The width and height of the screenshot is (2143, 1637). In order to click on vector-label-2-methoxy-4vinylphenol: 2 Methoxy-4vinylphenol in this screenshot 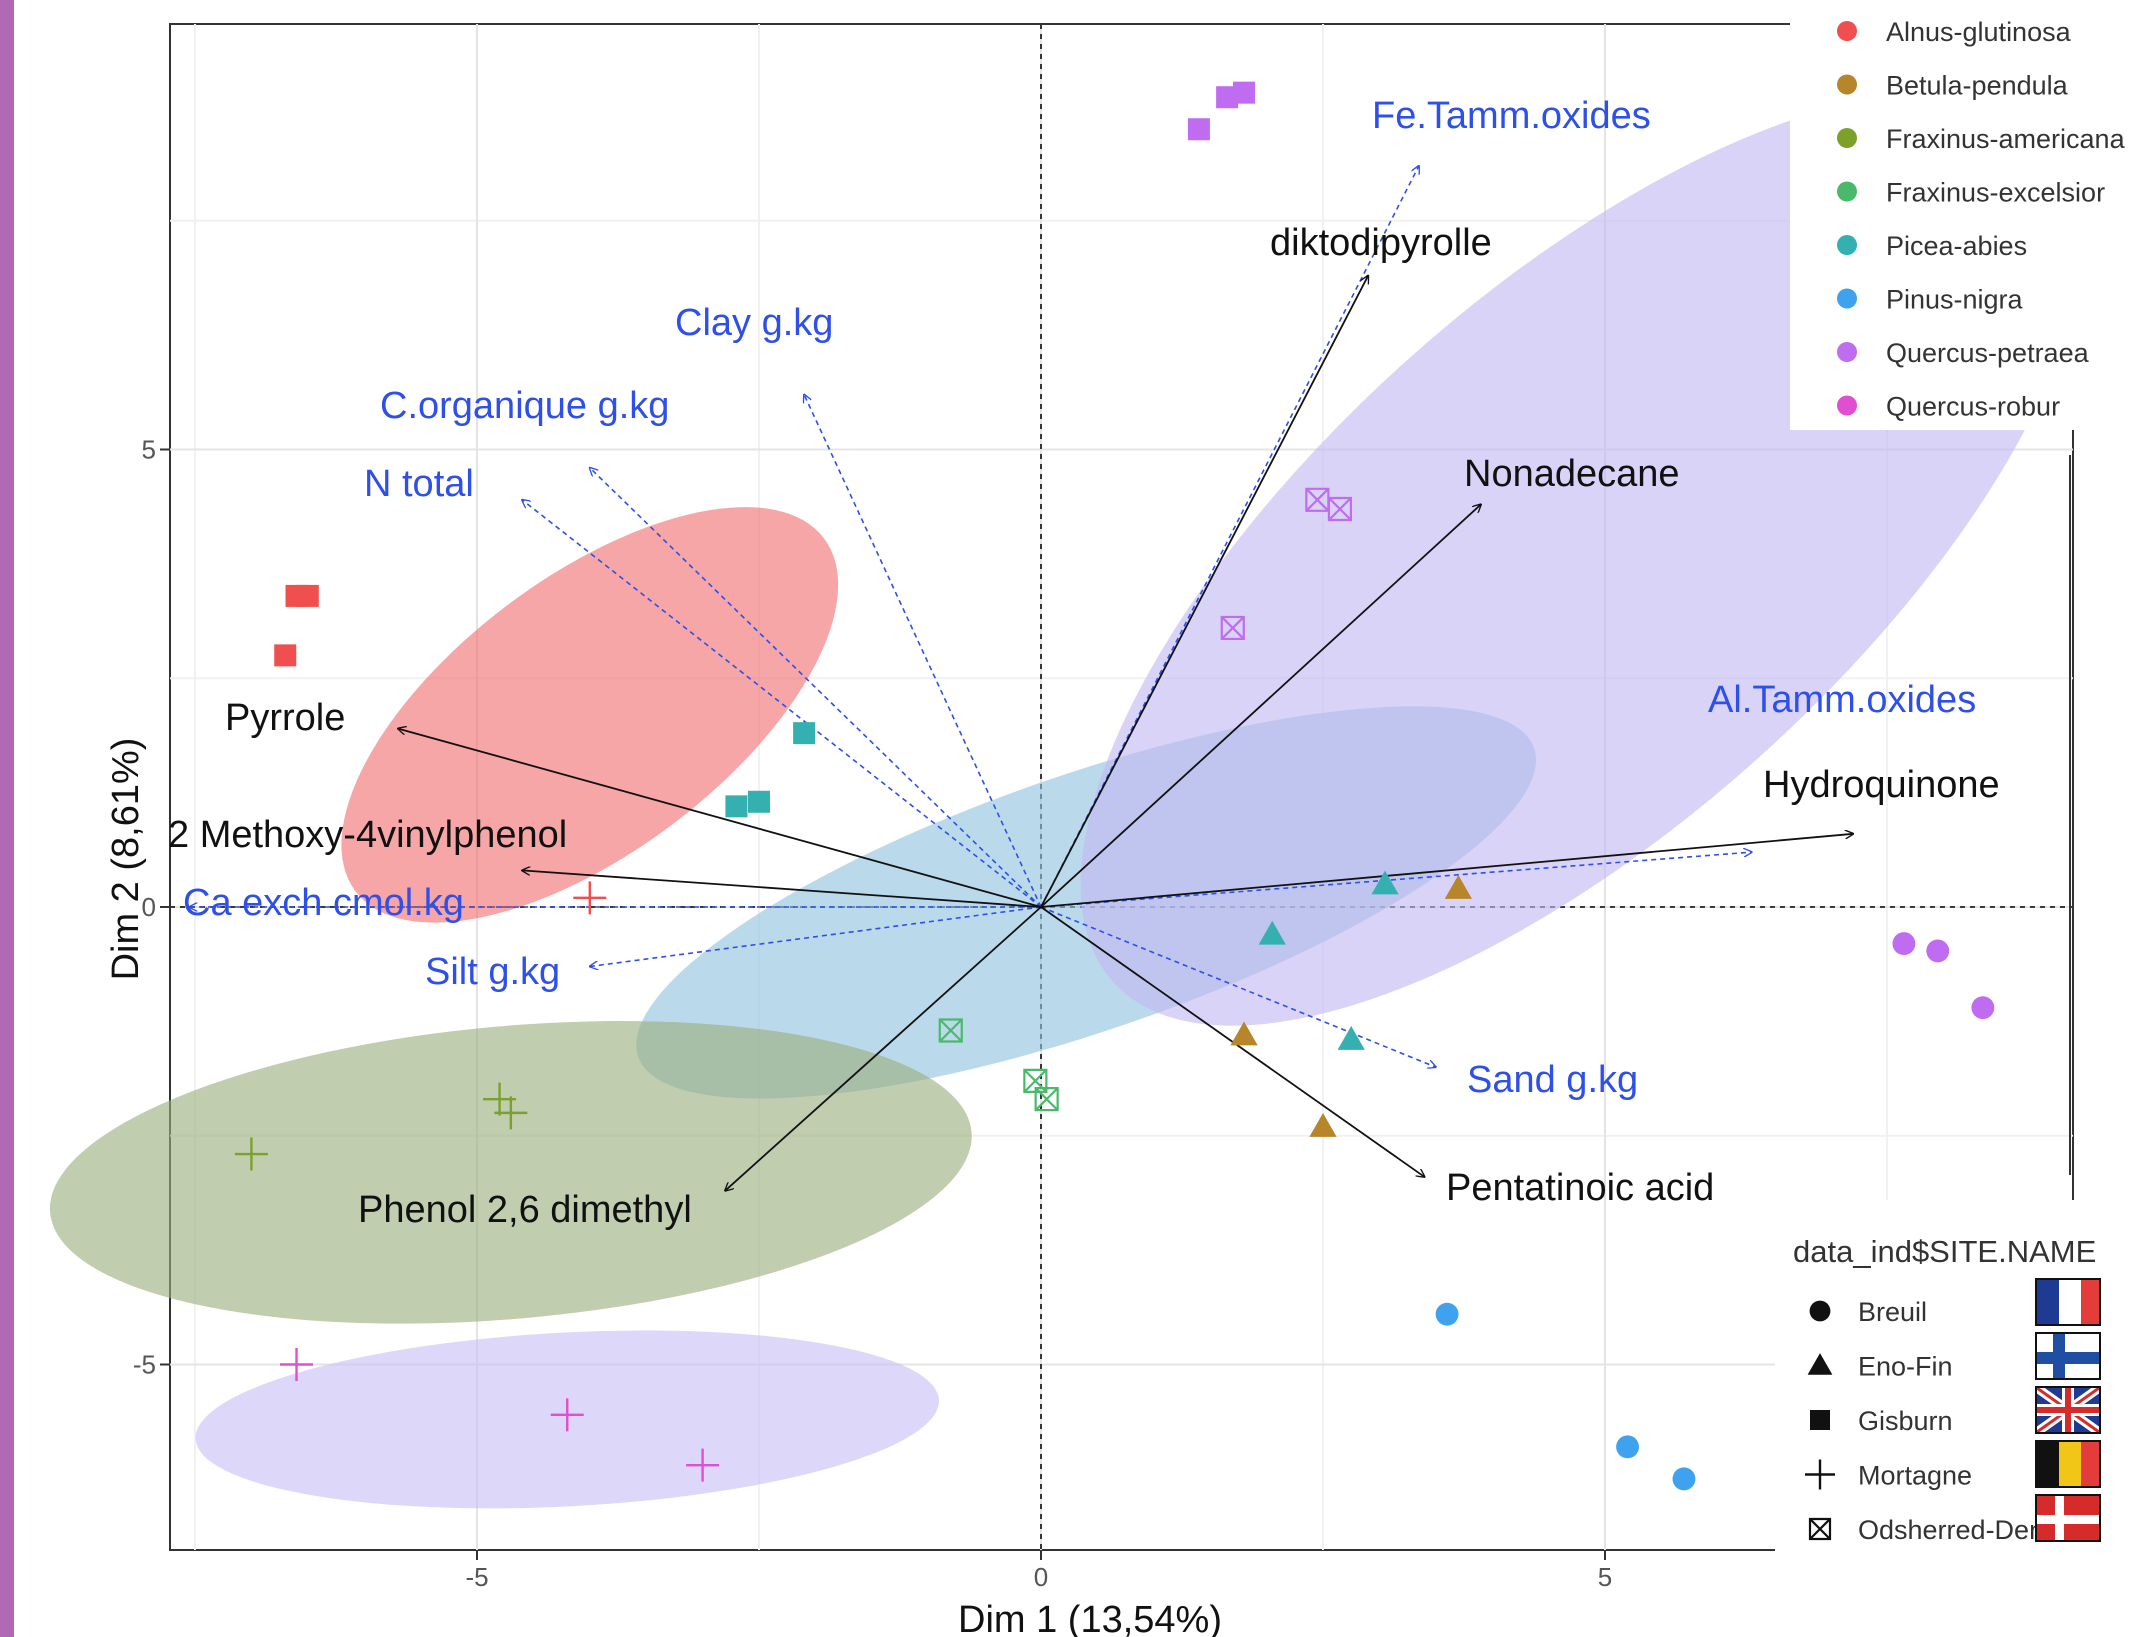, I will do `click(367, 835)`.